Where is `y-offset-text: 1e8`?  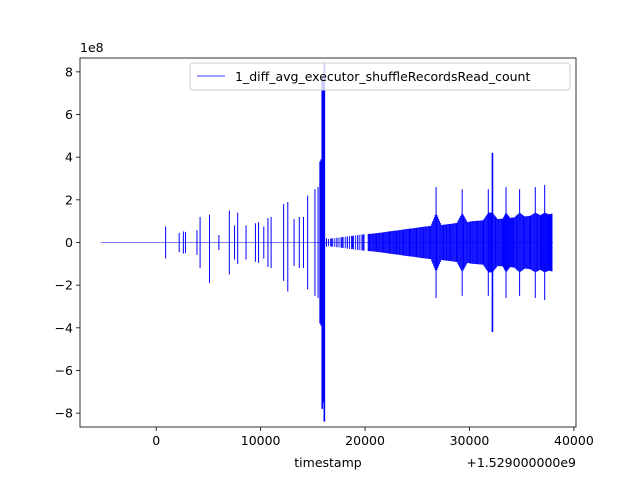 y-offset-text: 1e8 is located at coordinates (92, 47).